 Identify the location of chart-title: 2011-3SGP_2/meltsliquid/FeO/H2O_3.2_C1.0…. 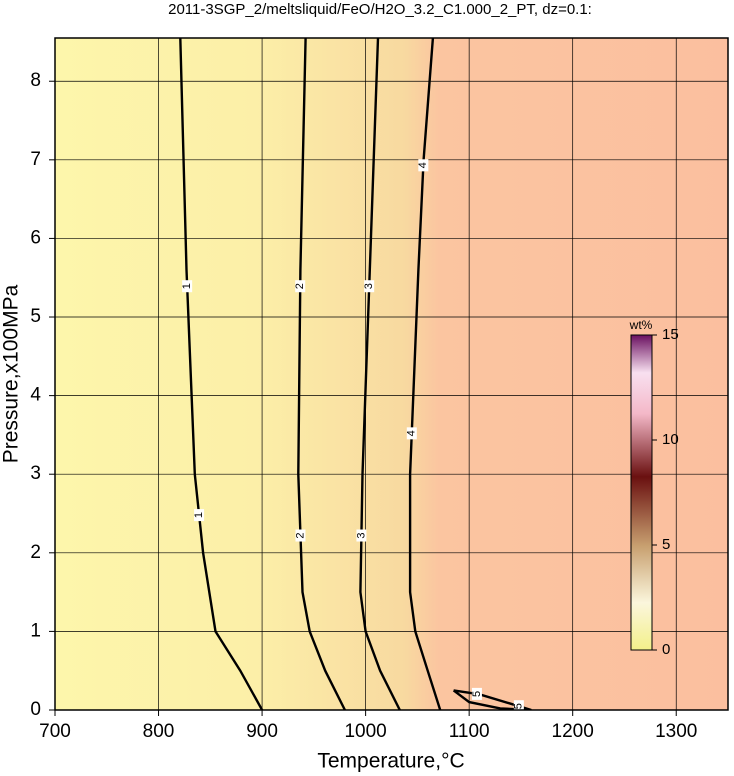
(380, 9).